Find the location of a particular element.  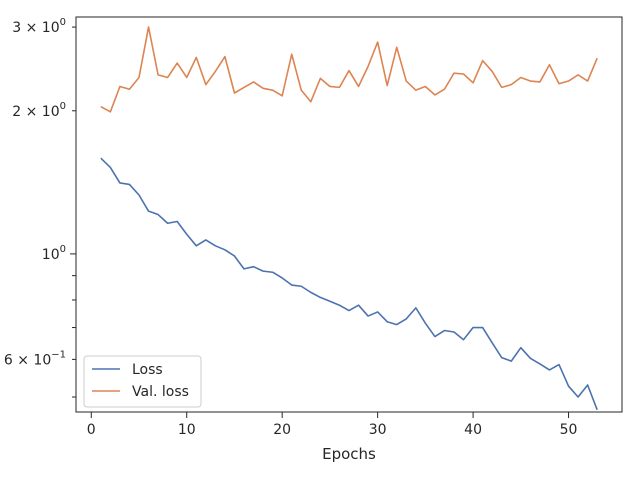

x-tick-label: 0 is located at coordinates (91, 430).